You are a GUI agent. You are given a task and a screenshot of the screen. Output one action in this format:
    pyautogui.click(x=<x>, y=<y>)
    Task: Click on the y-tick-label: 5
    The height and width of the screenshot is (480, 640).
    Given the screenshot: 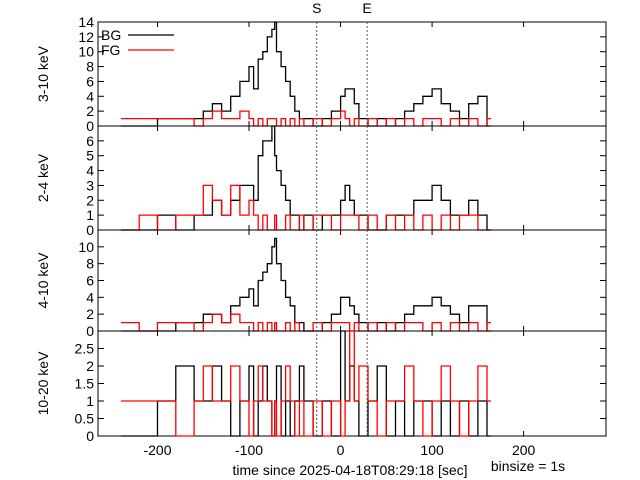 What is the action you would take?
    pyautogui.click(x=90, y=156)
    